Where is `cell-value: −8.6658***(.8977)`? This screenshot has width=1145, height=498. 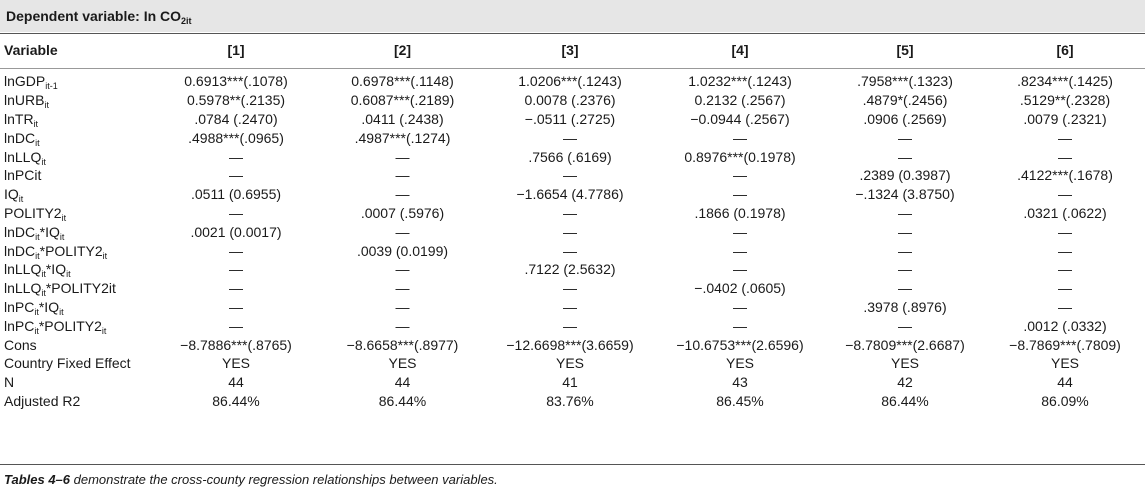 cell-value: −8.6658***(.8977) is located at coordinates (402, 344).